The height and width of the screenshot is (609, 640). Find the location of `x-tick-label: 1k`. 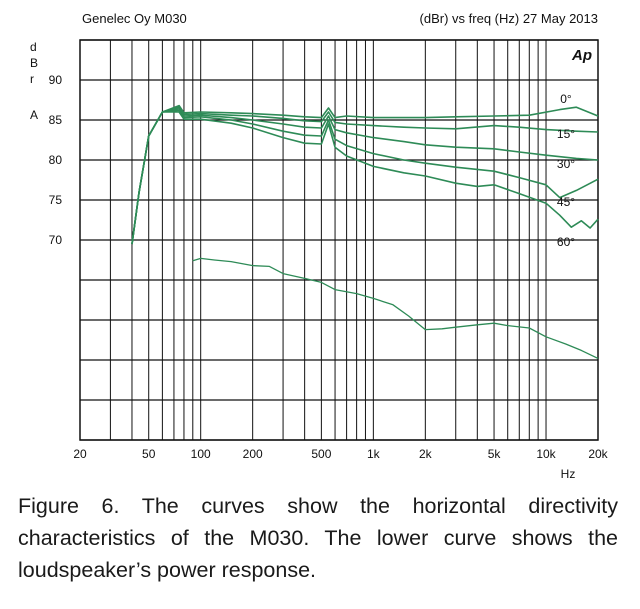

x-tick-label: 1k is located at coordinates (374, 454).